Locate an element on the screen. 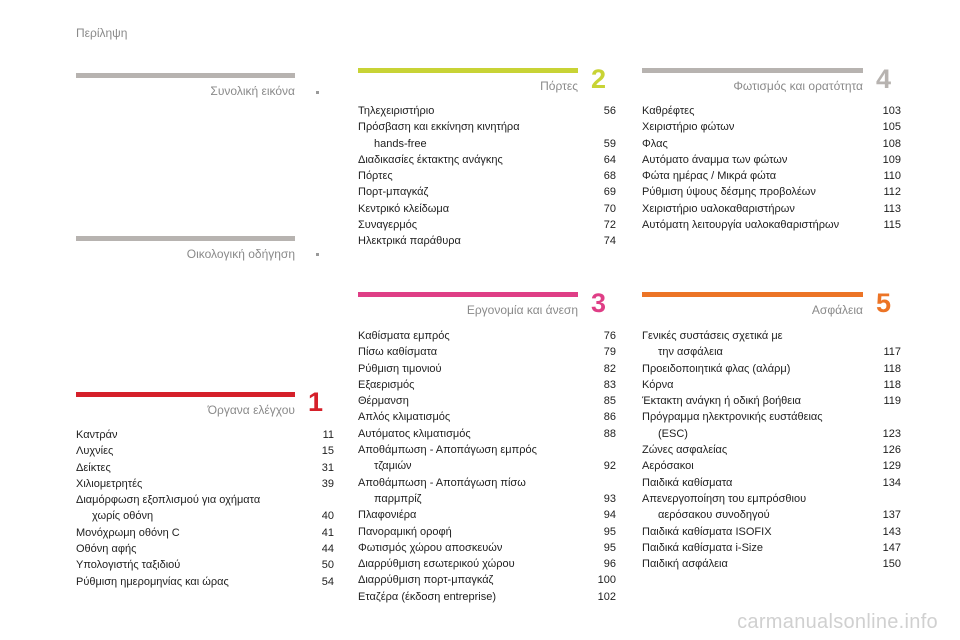 This screenshot has height=640, width=960. toc-entry: Οθόνη αφής 44 is located at coordinates (205, 549).